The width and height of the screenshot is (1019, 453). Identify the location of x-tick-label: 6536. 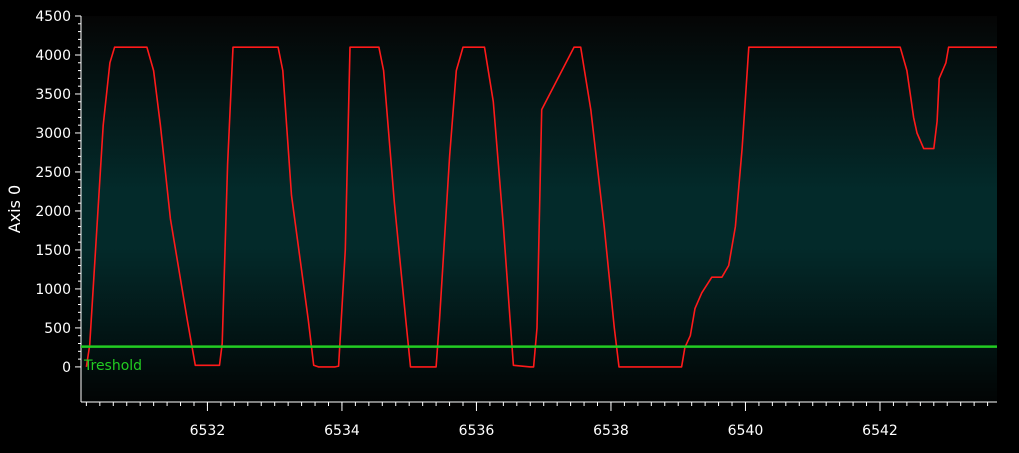
(477, 431).